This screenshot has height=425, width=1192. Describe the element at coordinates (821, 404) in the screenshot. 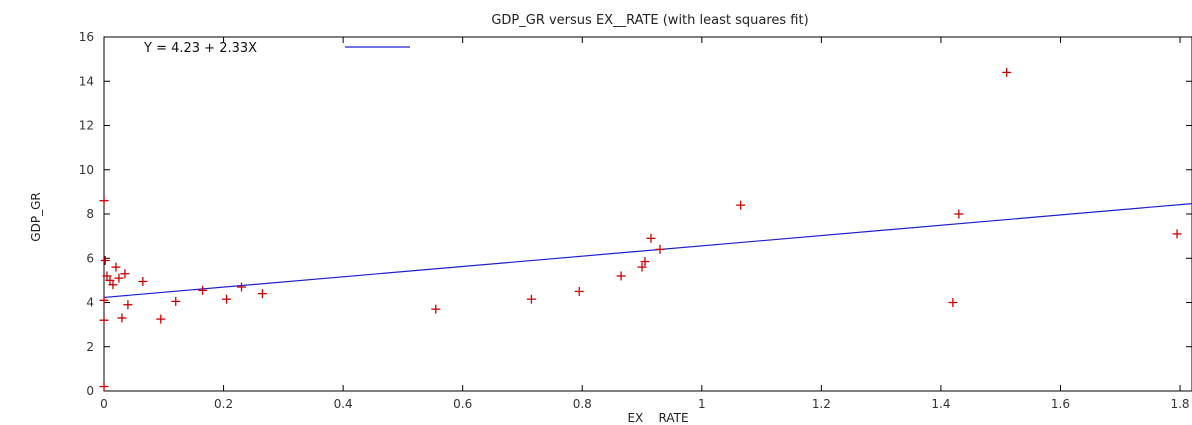

I see `x-tick-label: 1.2` at that location.